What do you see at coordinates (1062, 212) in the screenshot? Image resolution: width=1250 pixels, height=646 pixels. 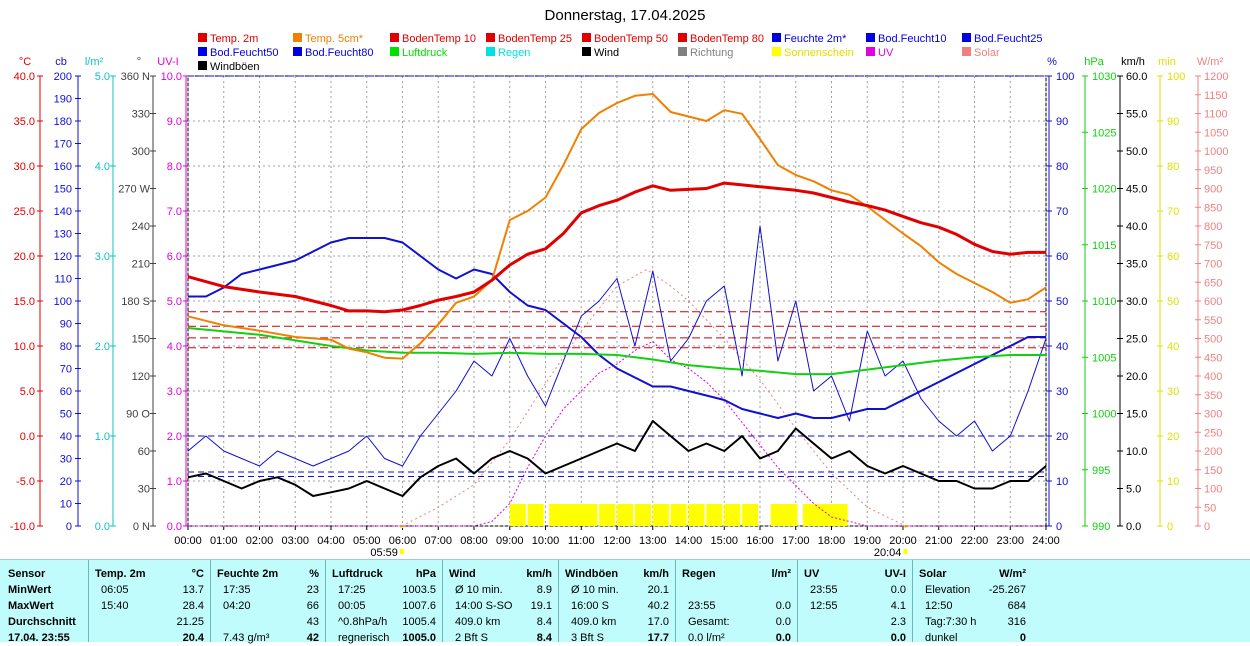 I see `hum-tick-label: 70` at bounding box center [1062, 212].